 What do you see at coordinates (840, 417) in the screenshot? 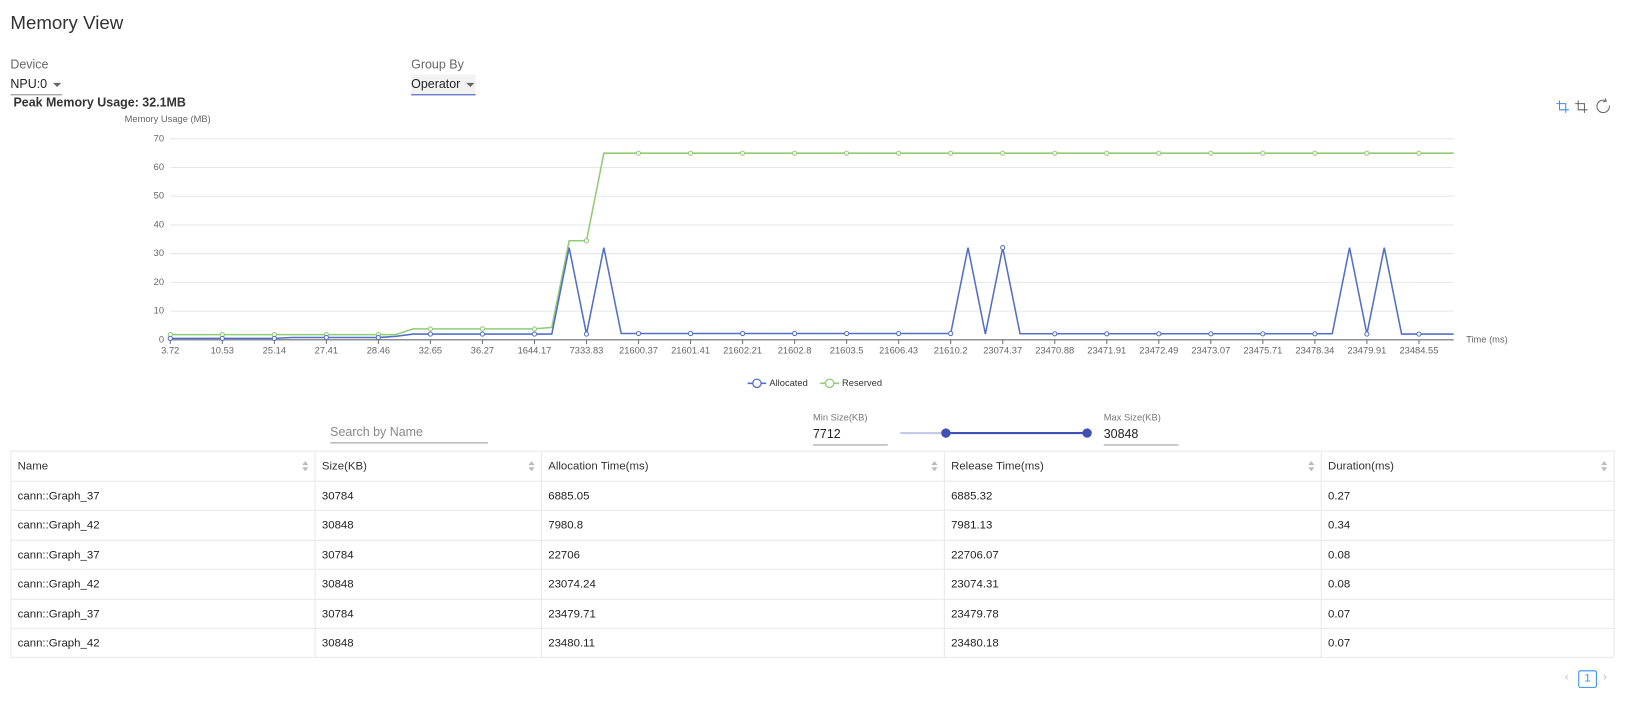
I see `min-size-label: Min Size(KB)` at bounding box center [840, 417].